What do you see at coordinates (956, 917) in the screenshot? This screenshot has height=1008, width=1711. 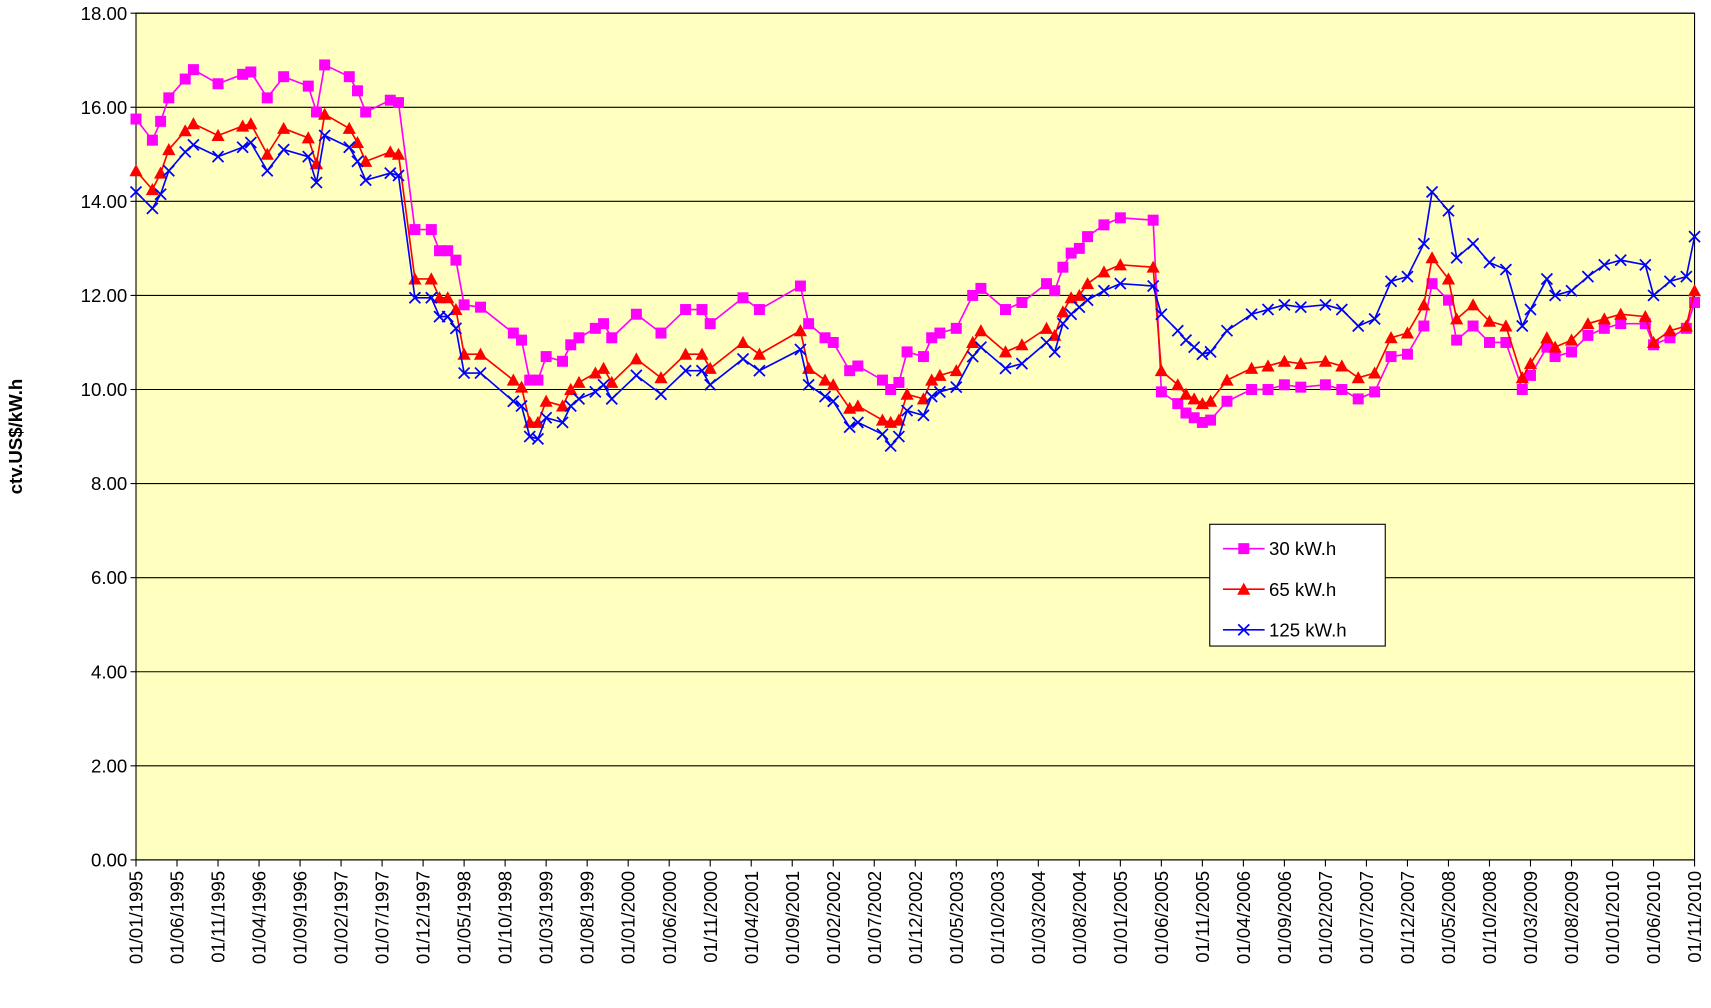 I see `x-tick-label: 01/05/2003` at bounding box center [956, 917].